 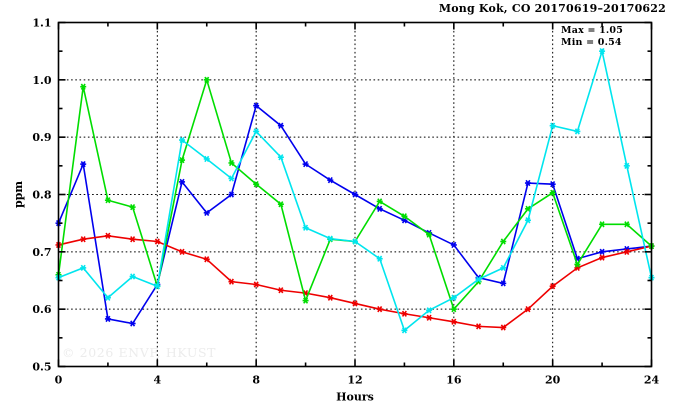 I want to click on y-tick-label: 0.9, so click(x=41, y=137).